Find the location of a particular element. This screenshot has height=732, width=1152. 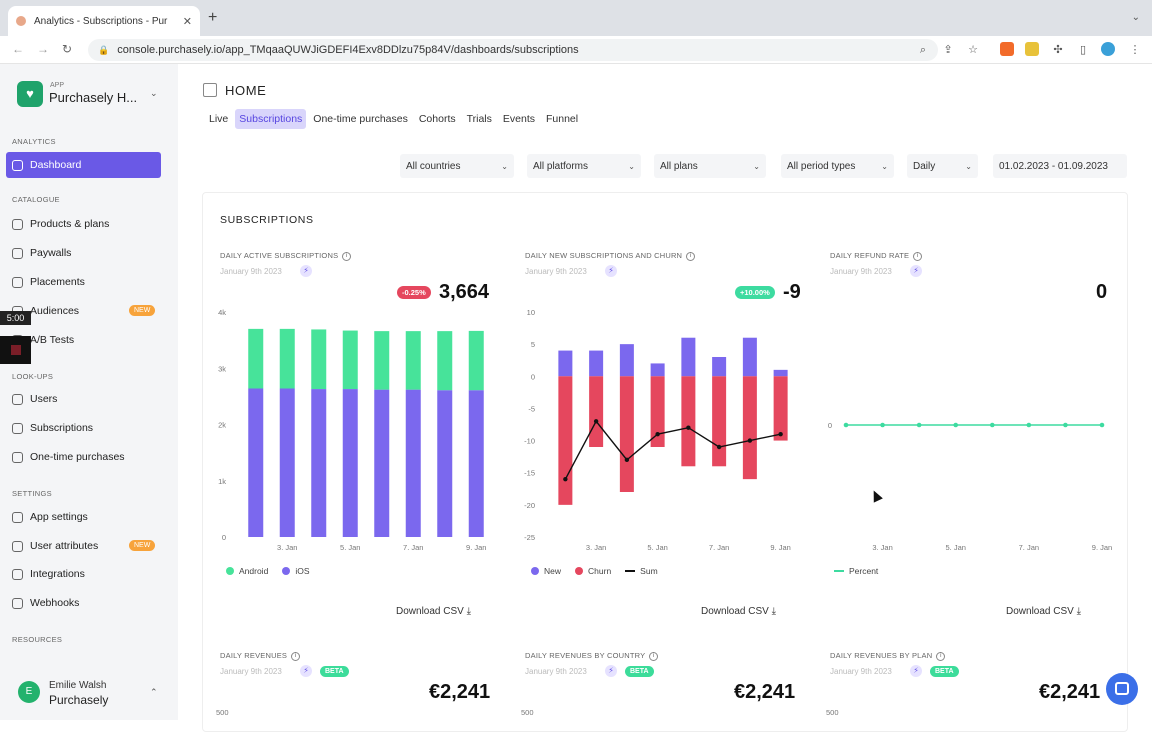

sidebar-item-users: Users is located at coordinates (34, 399).